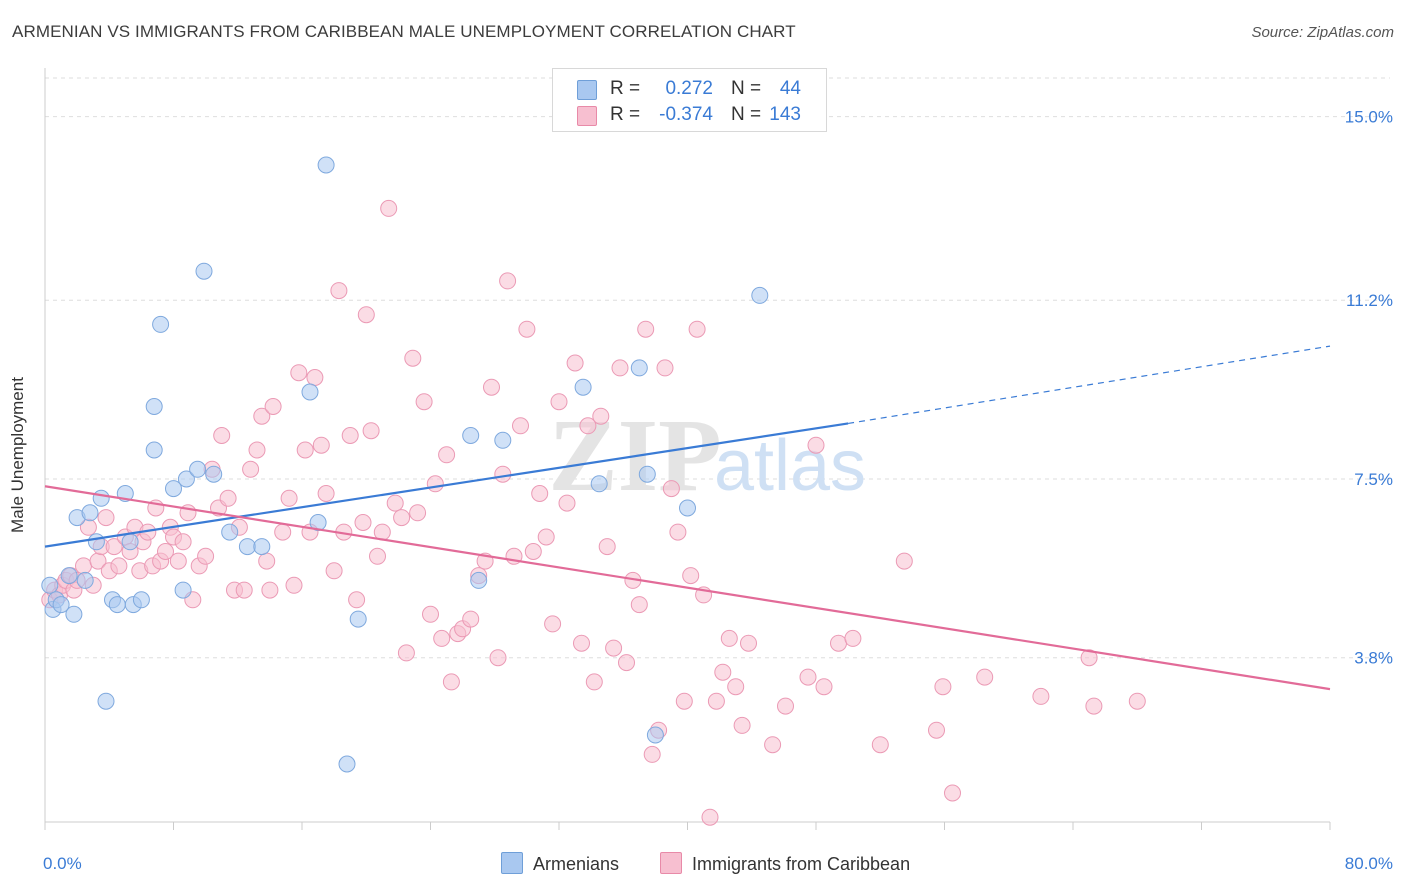 Image resolution: width=1406 pixels, height=892 pixels. Describe the element at coordinates (790, 88) in the screenshot. I see `legend-n-value: 44` at that location.